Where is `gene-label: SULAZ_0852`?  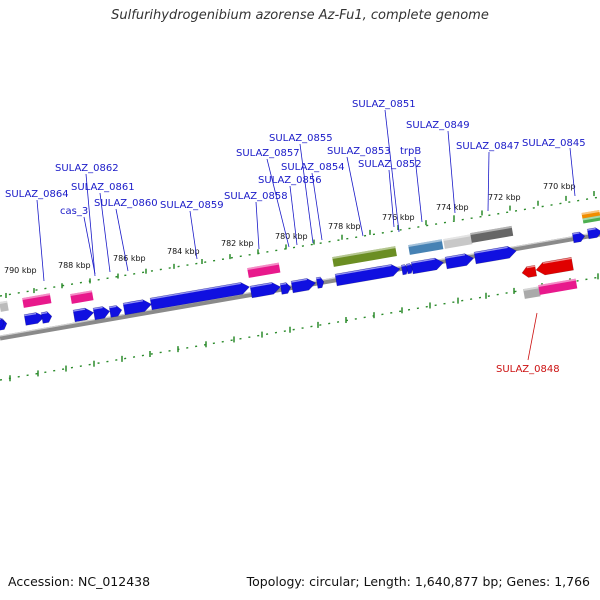 gene-label: SULAZ_0852 is located at coordinates (390, 164).